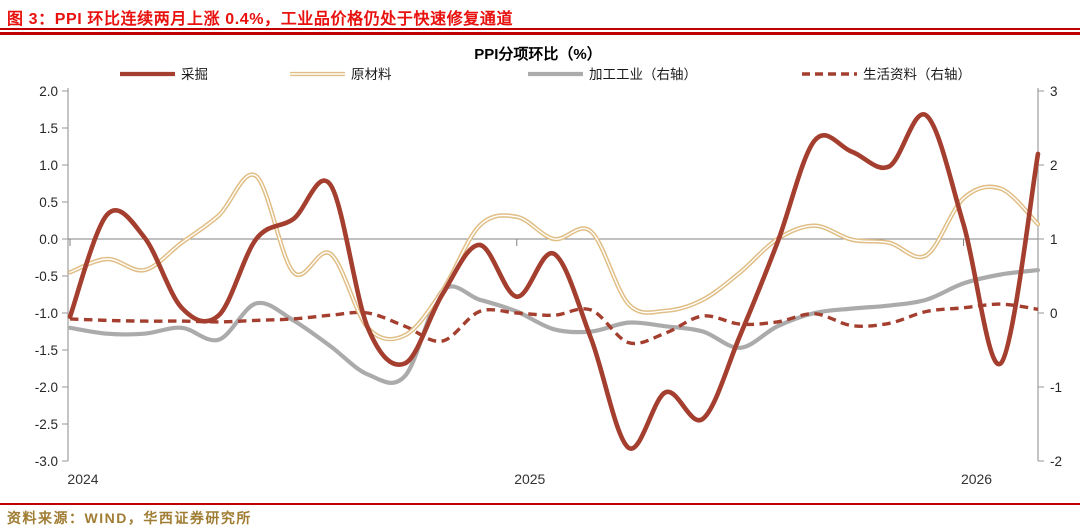  Describe the element at coordinates (917, 74) in the screenshot. I see `legend-label: 生活资料（右轴）` at that location.